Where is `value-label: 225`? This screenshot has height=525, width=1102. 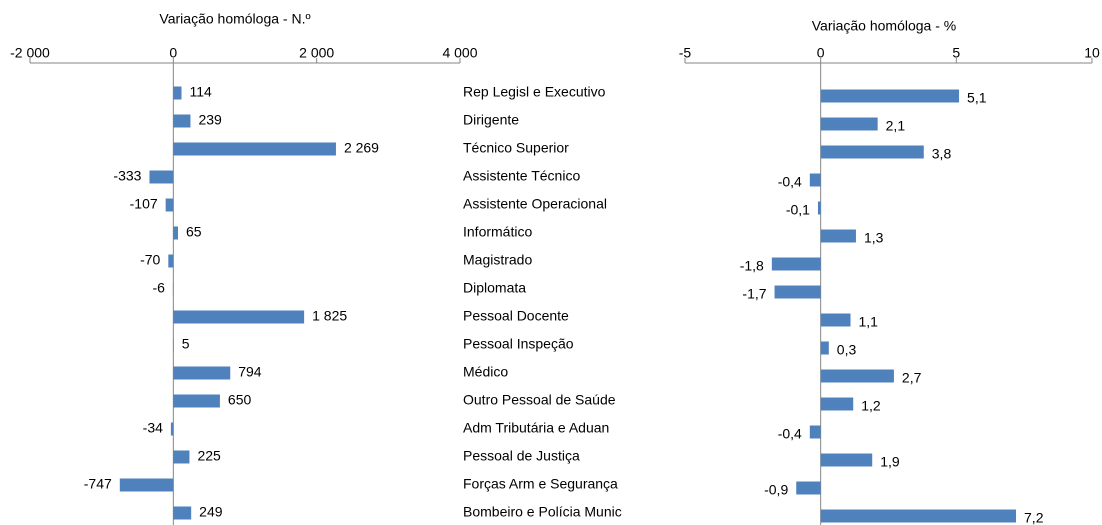 value-label: 225 is located at coordinates (209, 456).